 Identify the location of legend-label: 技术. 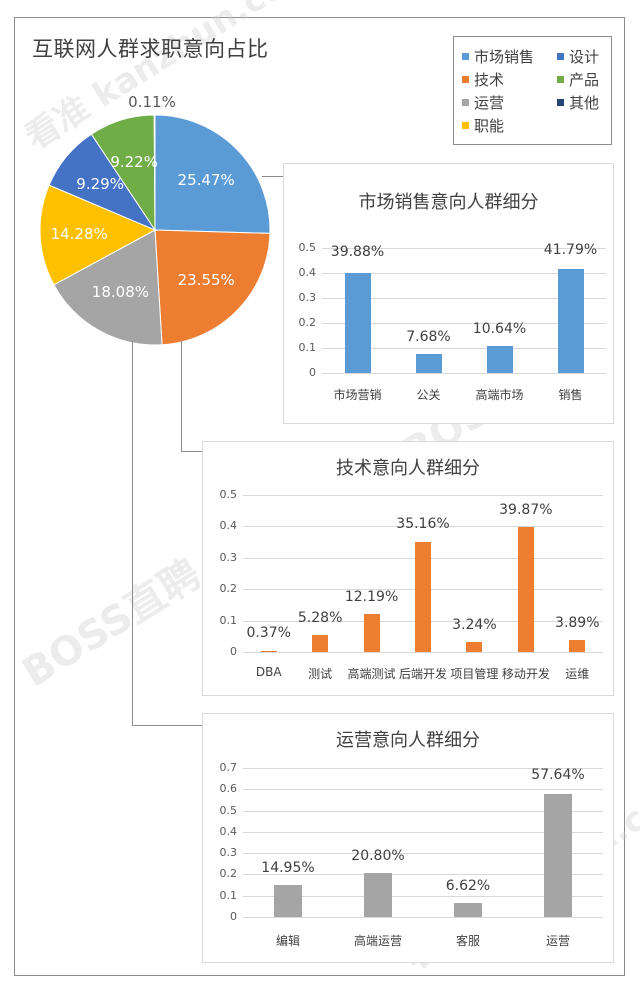
(489, 80).